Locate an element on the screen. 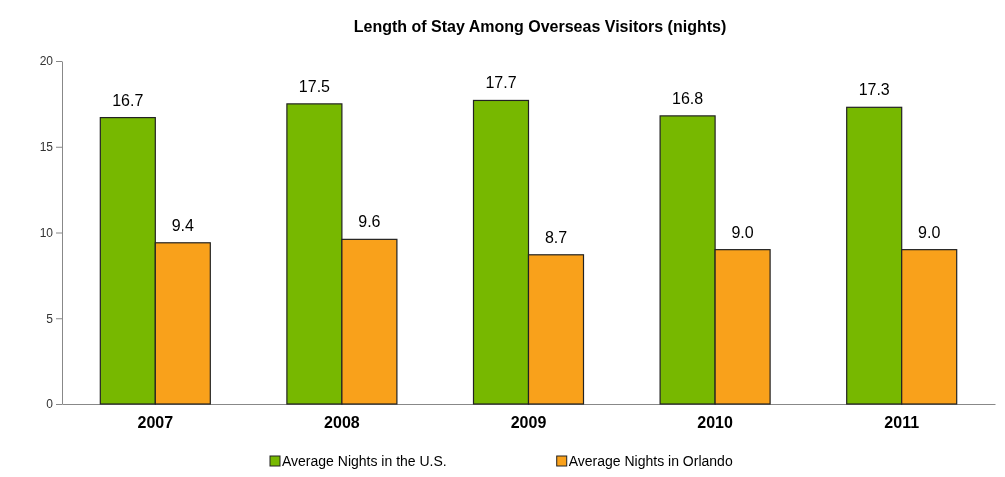  text: 16.8 is located at coordinates (688, 98).